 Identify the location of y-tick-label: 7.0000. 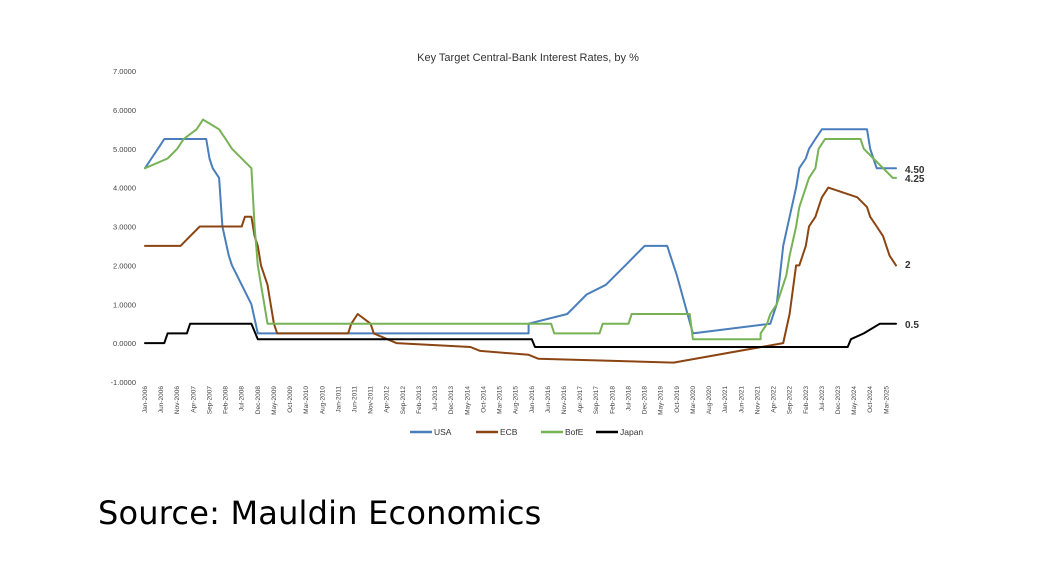
(124, 71).